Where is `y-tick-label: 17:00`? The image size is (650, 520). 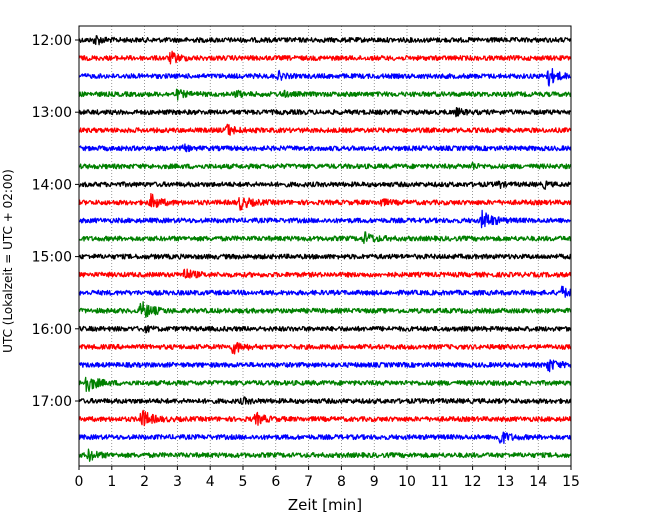
y-tick-label: 17:00 is located at coordinates (52, 402).